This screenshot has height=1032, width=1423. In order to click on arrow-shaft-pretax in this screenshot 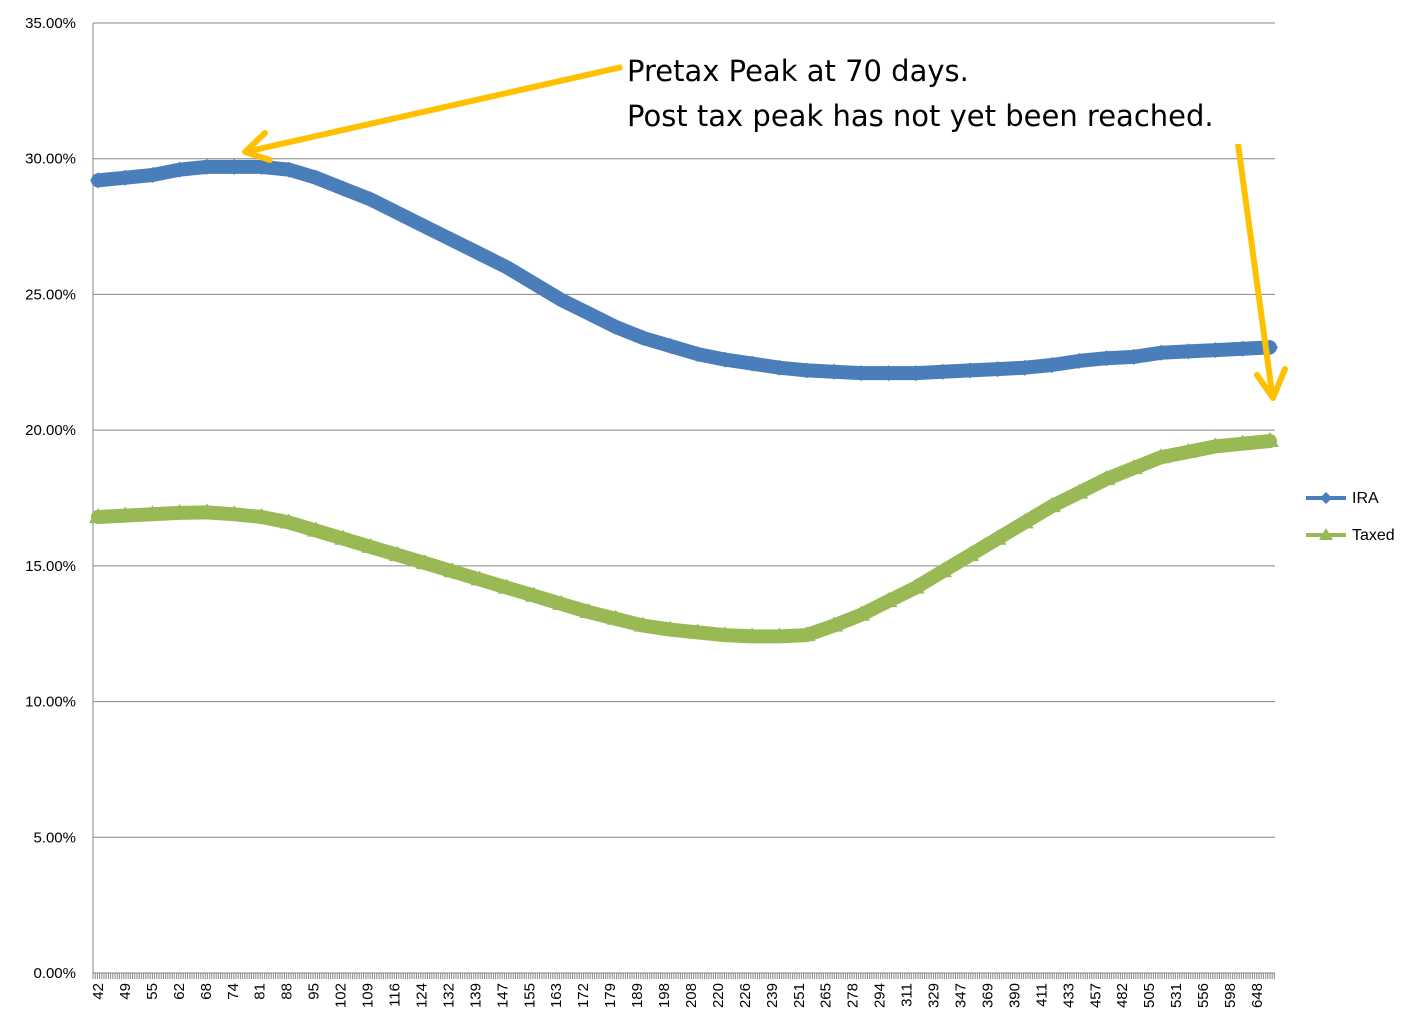, I will do `click(436, 109)`.